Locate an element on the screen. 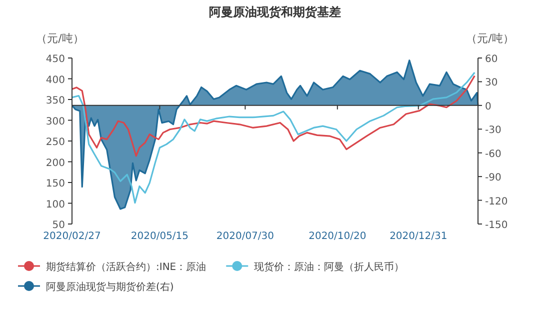 The image size is (550, 323). y2-tick-label: -30 is located at coordinates (493, 130).